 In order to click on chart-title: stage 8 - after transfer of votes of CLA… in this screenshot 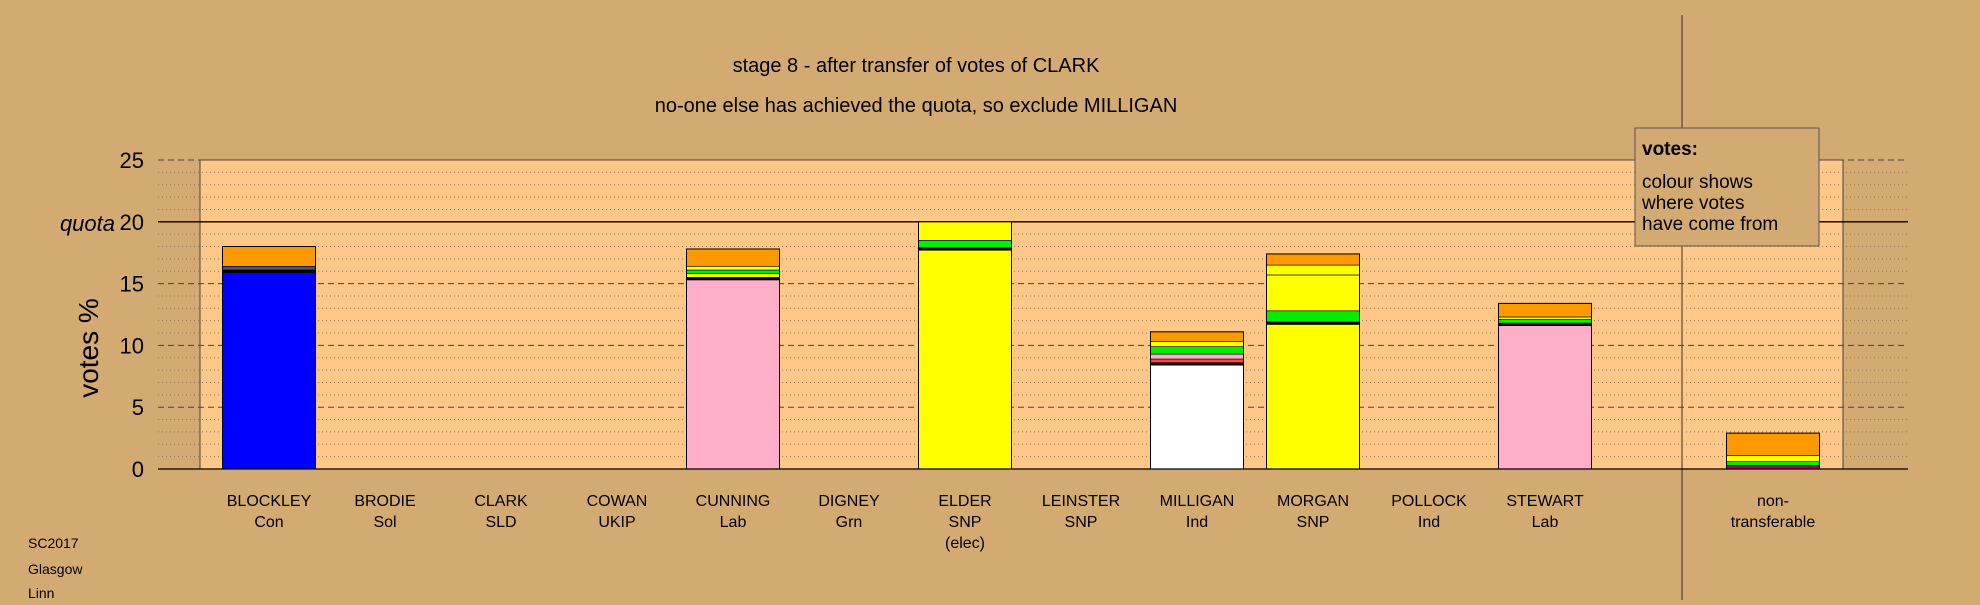, I will do `click(916, 66)`.